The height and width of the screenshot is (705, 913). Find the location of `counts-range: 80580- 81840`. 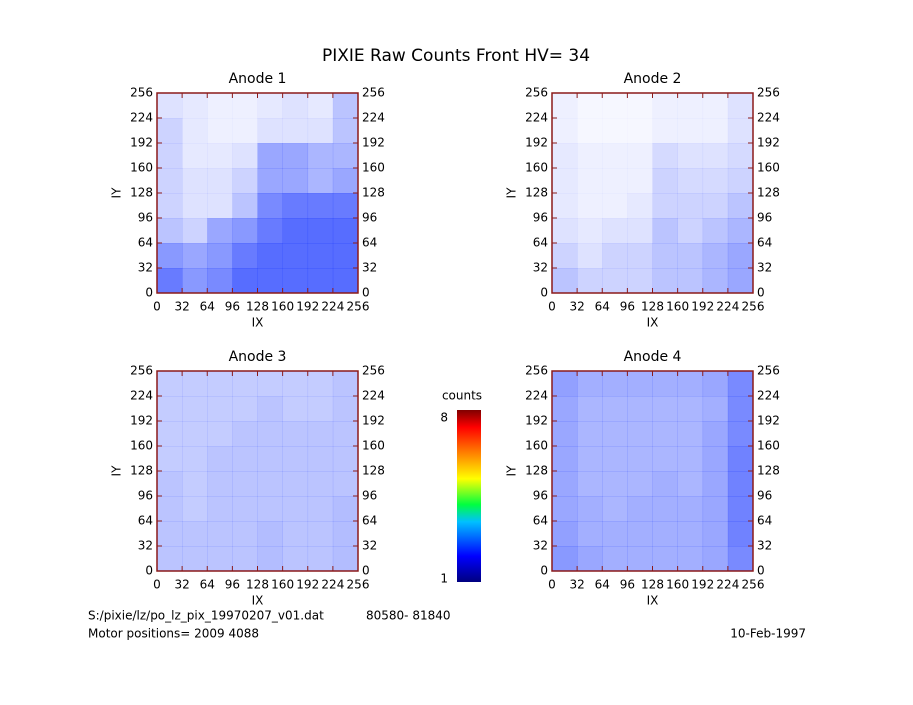

counts-range: 80580- 81840 is located at coordinates (408, 616).